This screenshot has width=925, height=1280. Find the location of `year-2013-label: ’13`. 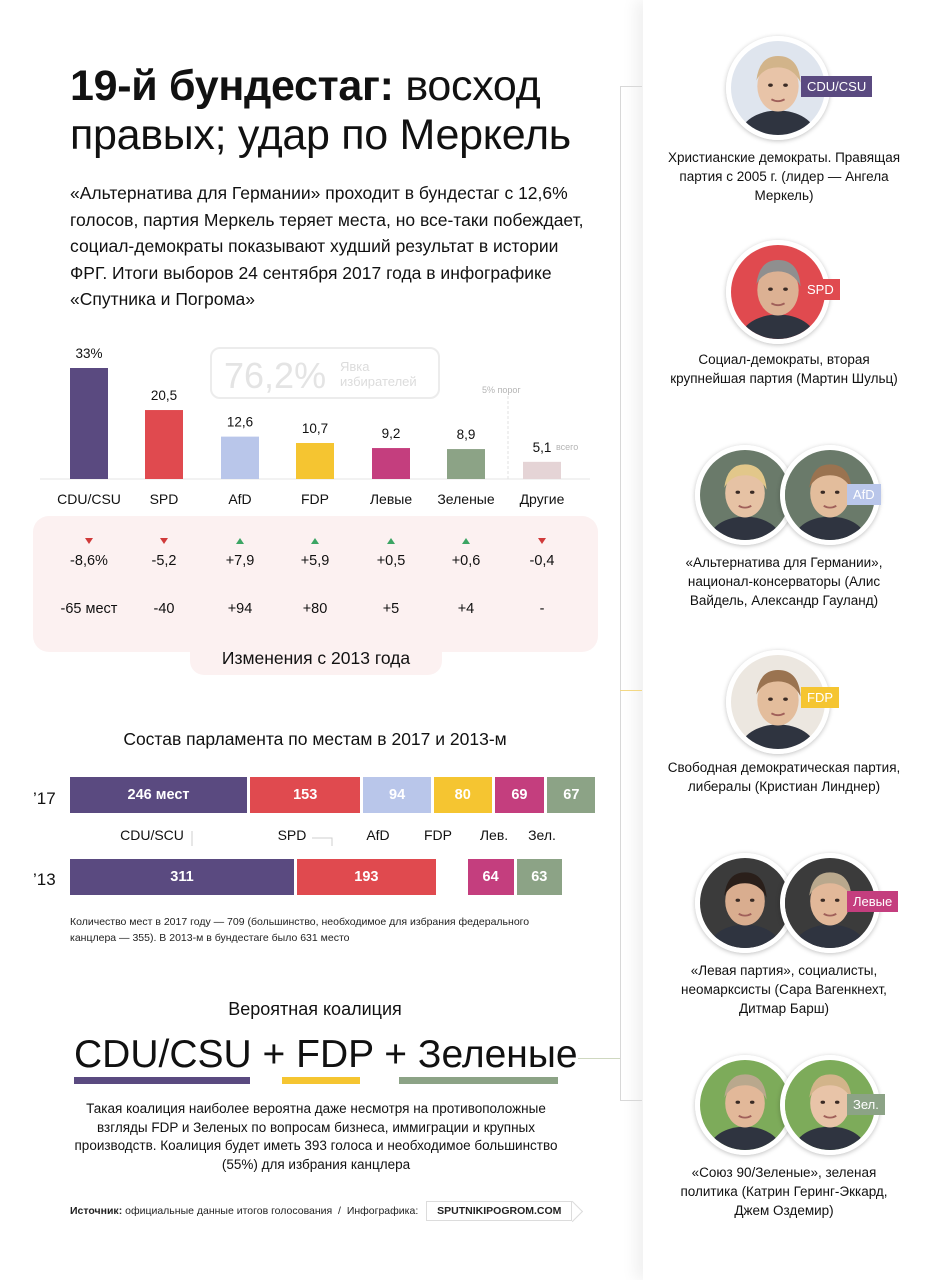

year-2013-label: ’13 is located at coordinates (44, 879).